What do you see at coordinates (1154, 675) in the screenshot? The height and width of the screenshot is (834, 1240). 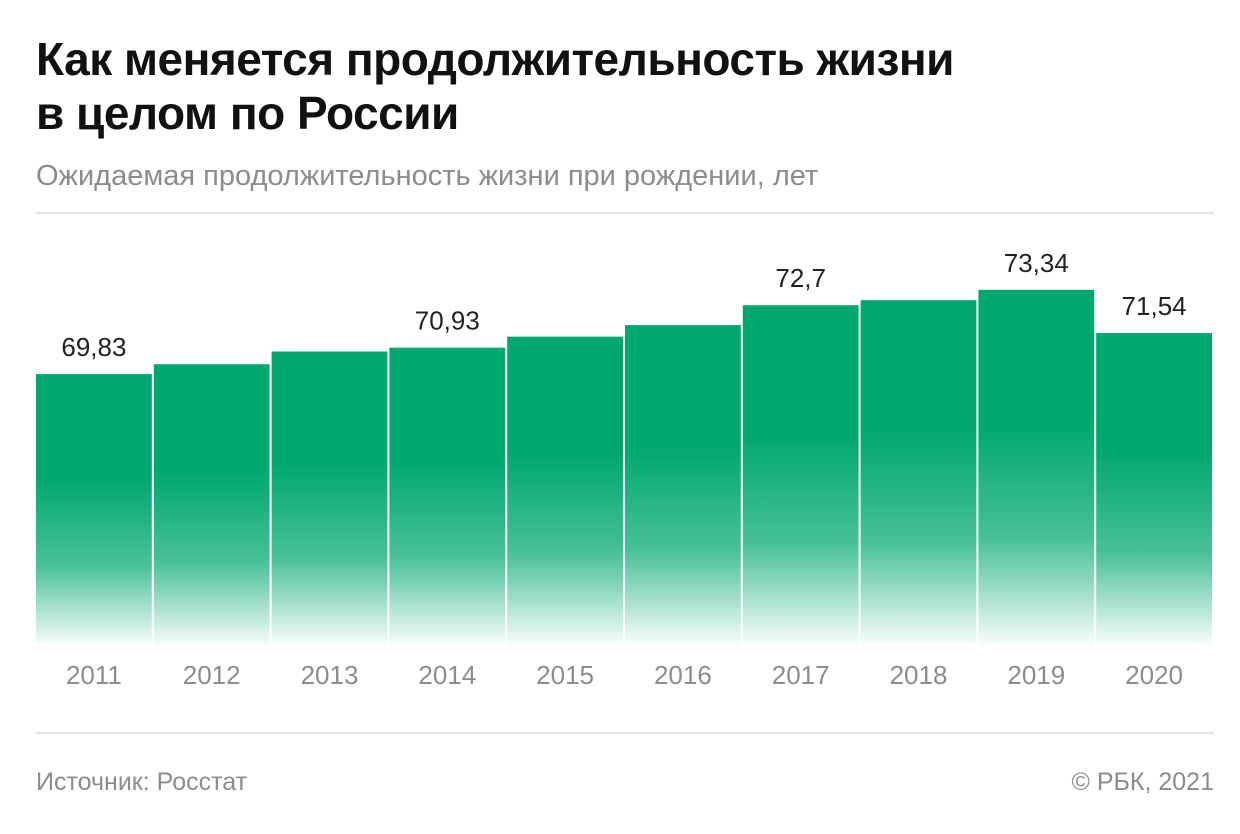 I see `x-tick-2020: 2020` at bounding box center [1154, 675].